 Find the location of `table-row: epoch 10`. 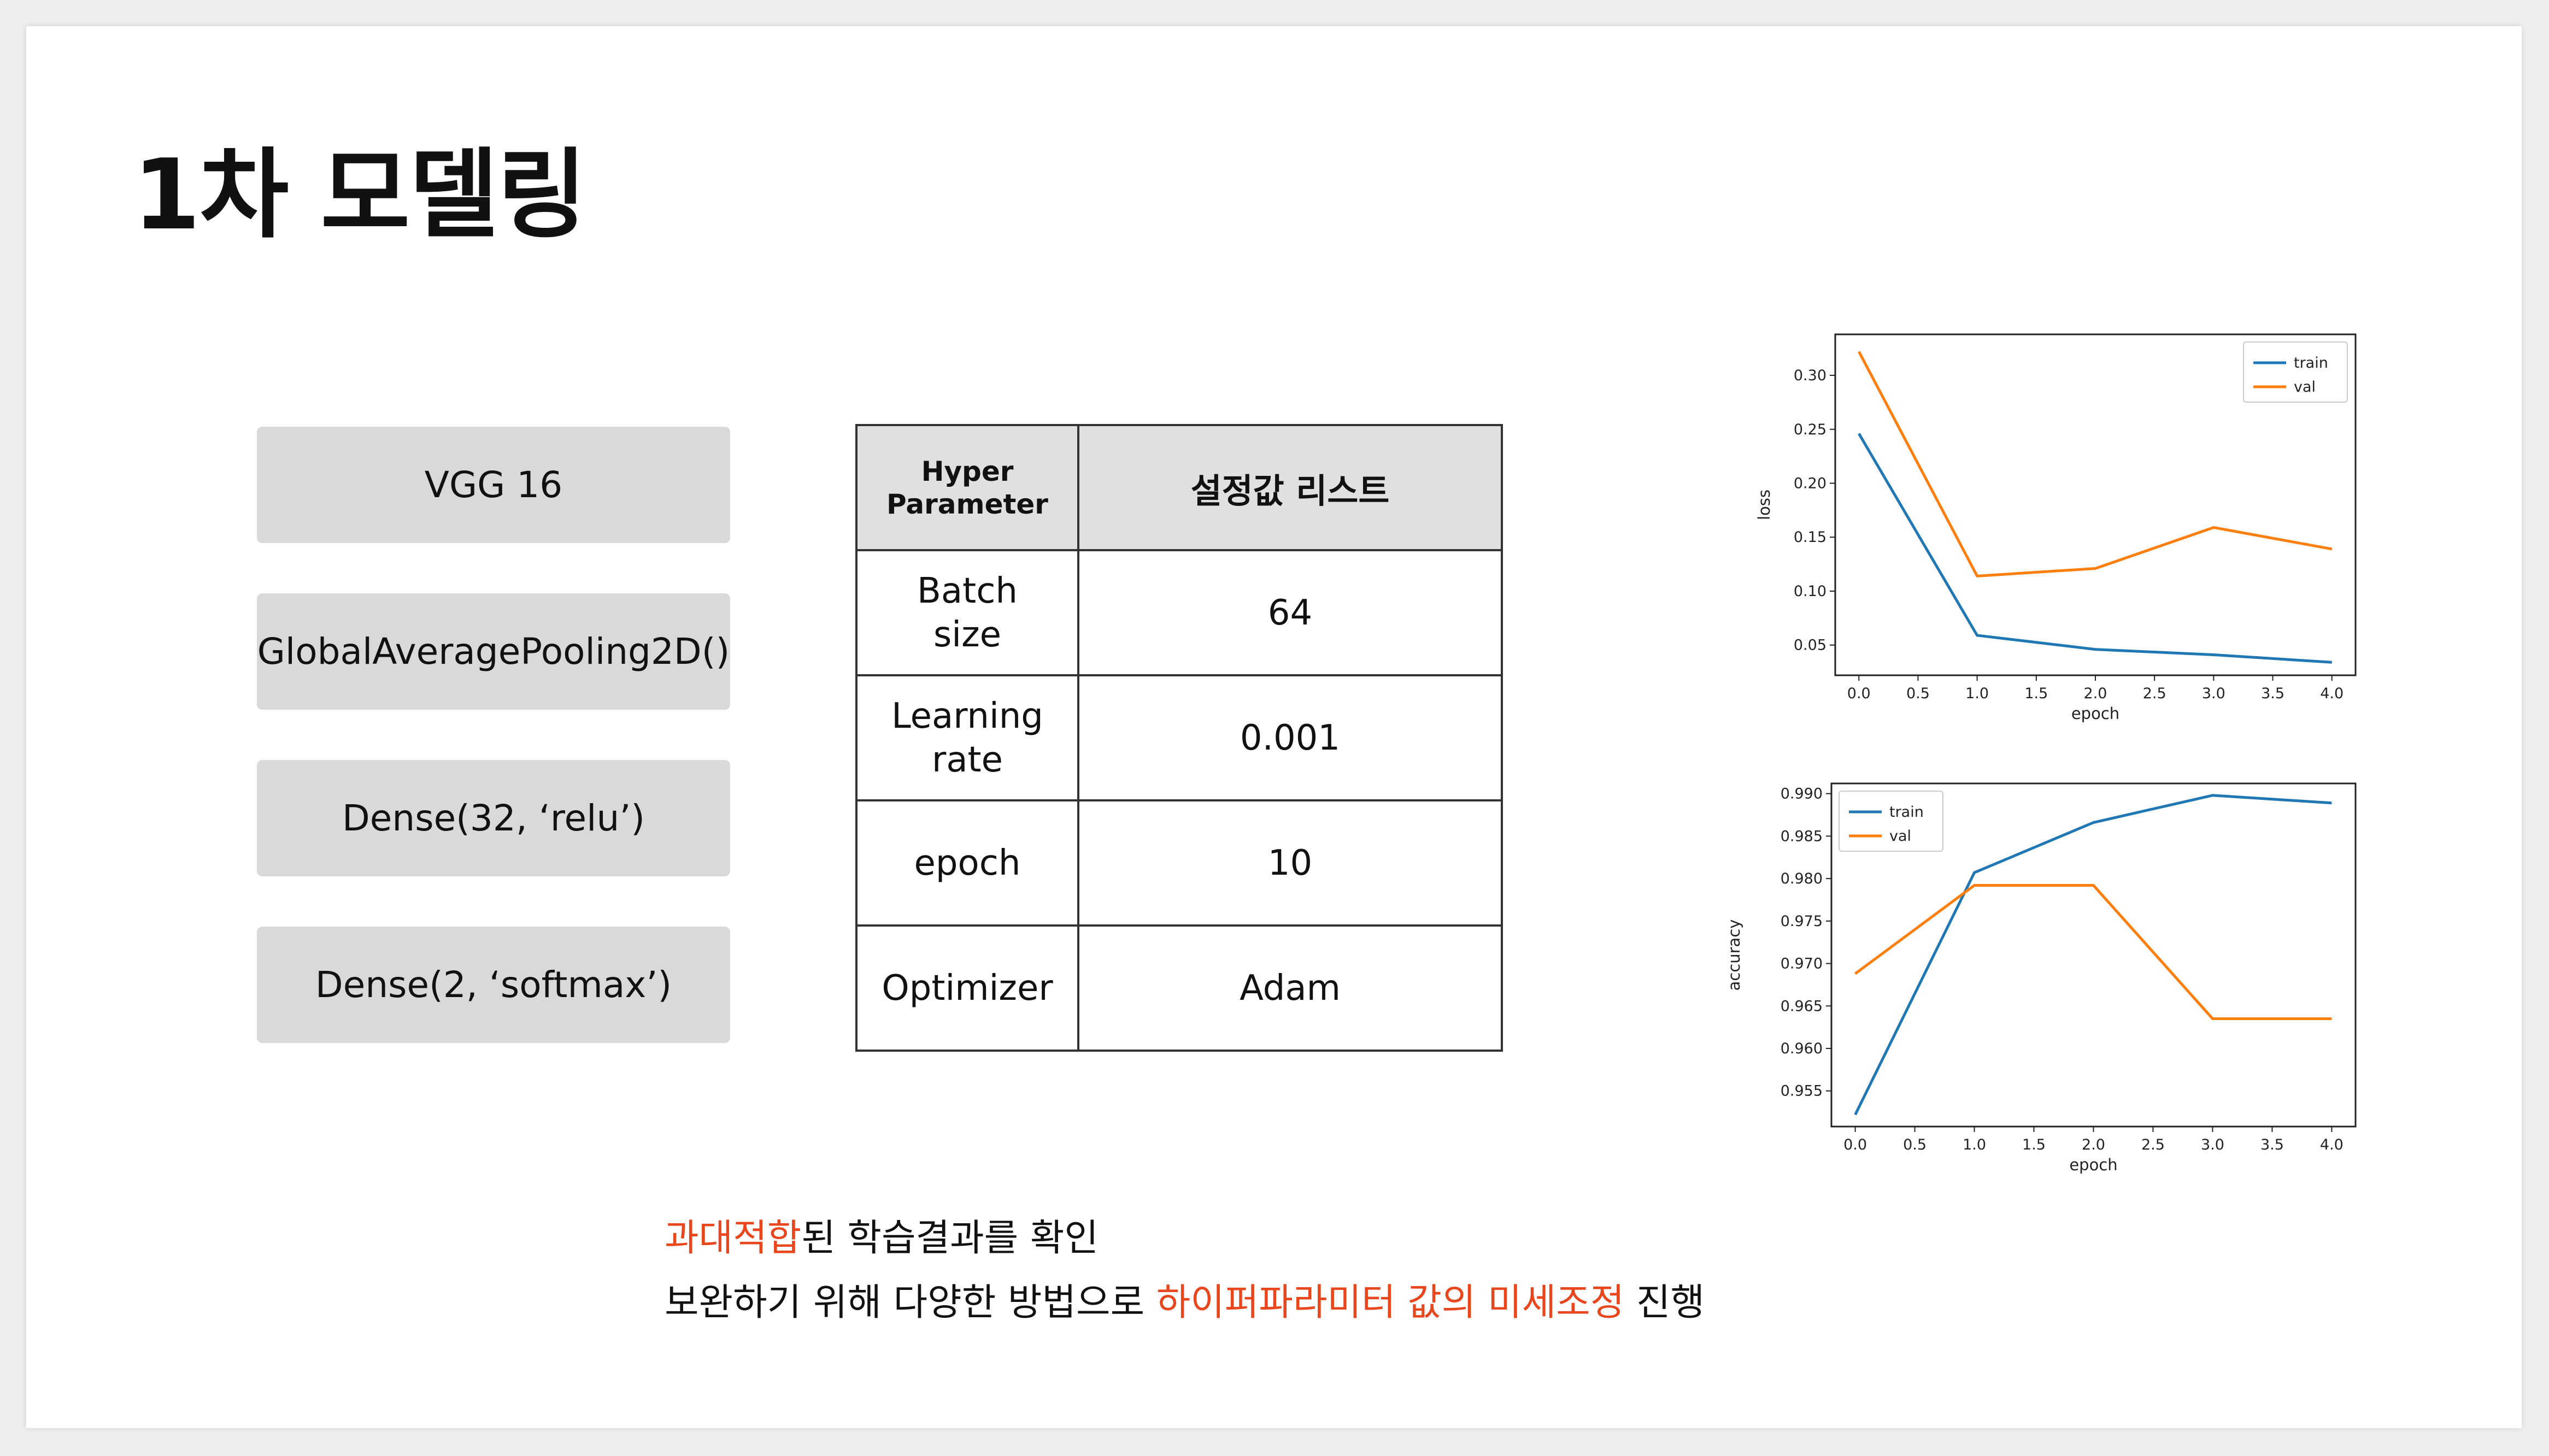

table-row: epoch 10 is located at coordinates (1179, 863).